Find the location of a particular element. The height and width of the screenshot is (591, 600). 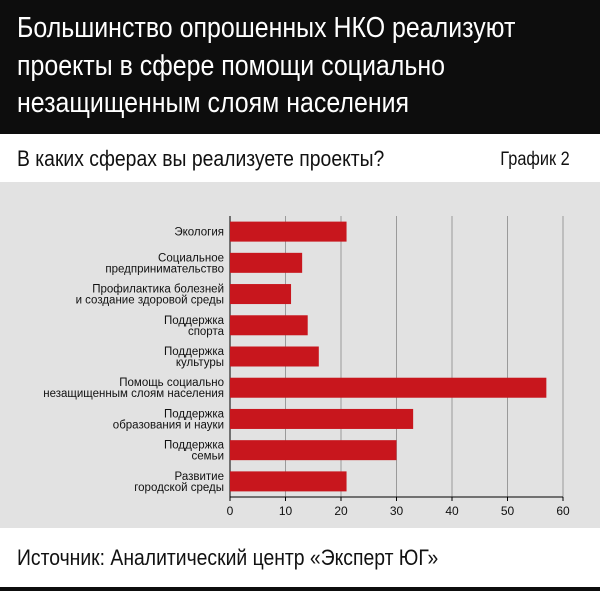

category-label: Поддержка спорта is located at coordinates (194, 326).